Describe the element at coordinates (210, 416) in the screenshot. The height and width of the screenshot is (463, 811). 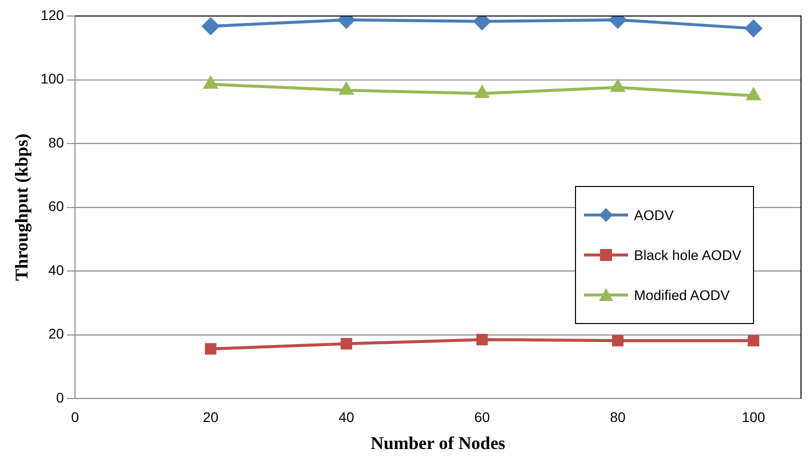
I see `x-tick-label: 20` at that location.